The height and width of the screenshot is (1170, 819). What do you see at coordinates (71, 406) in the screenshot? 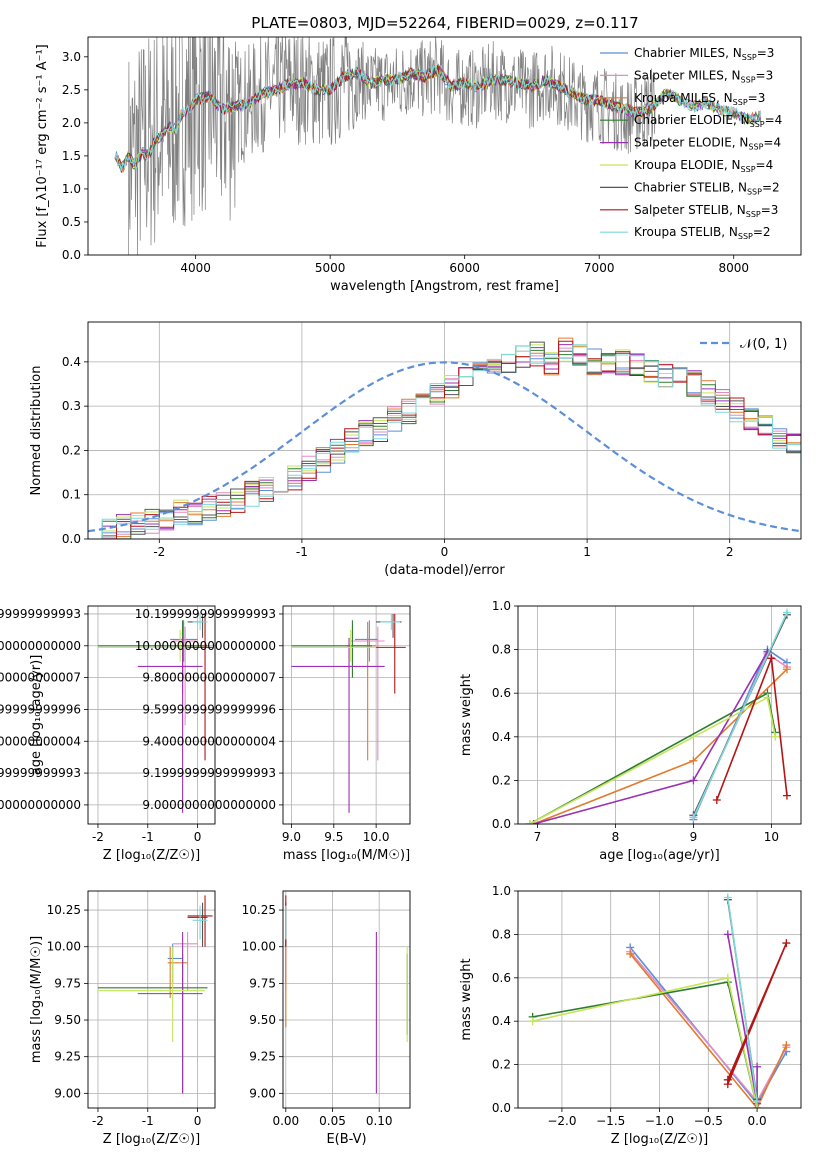
I see `y-tick-label: 0.3` at bounding box center [71, 406].